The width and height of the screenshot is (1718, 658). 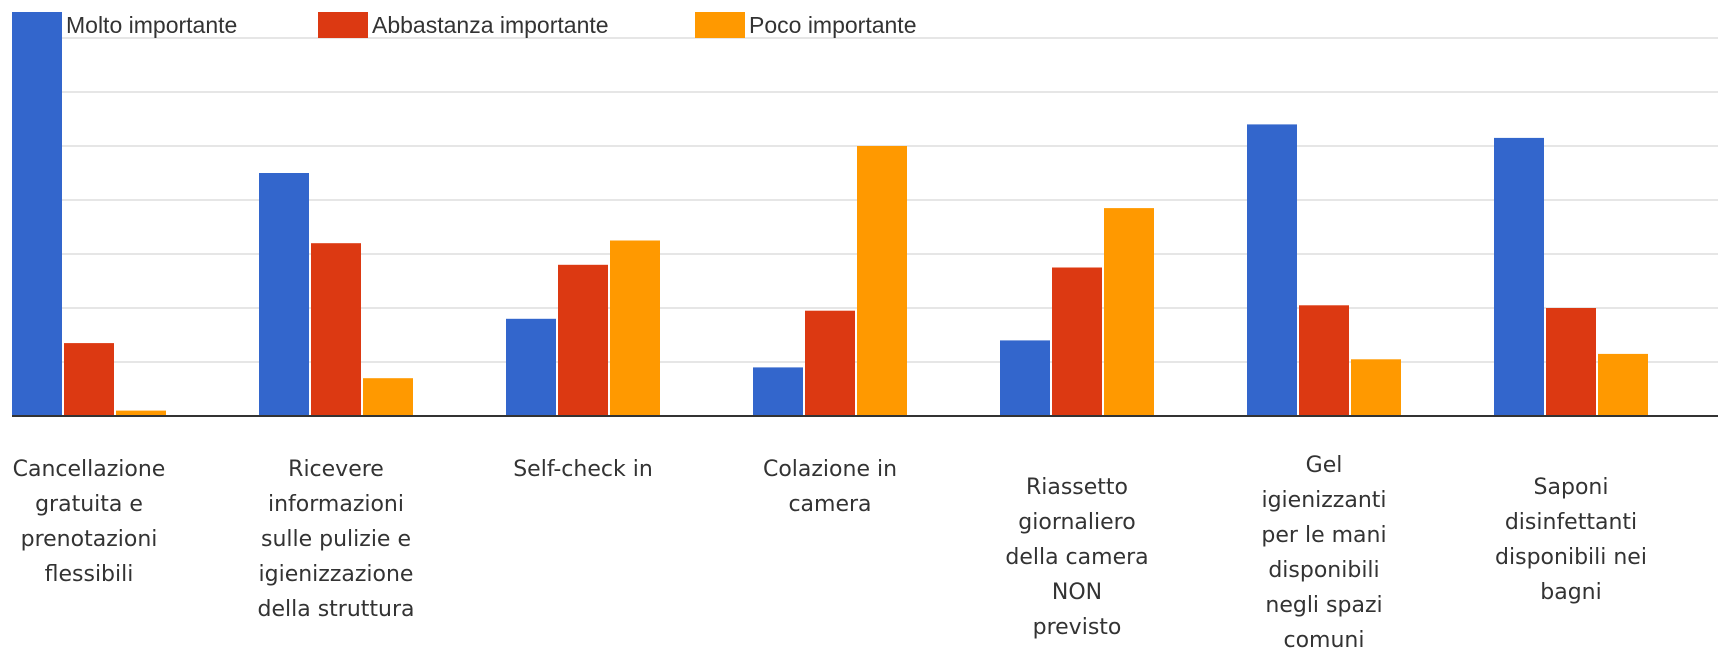 What do you see at coordinates (1324, 500) in the screenshot?
I see `category-label-line: igienizzanti` at bounding box center [1324, 500].